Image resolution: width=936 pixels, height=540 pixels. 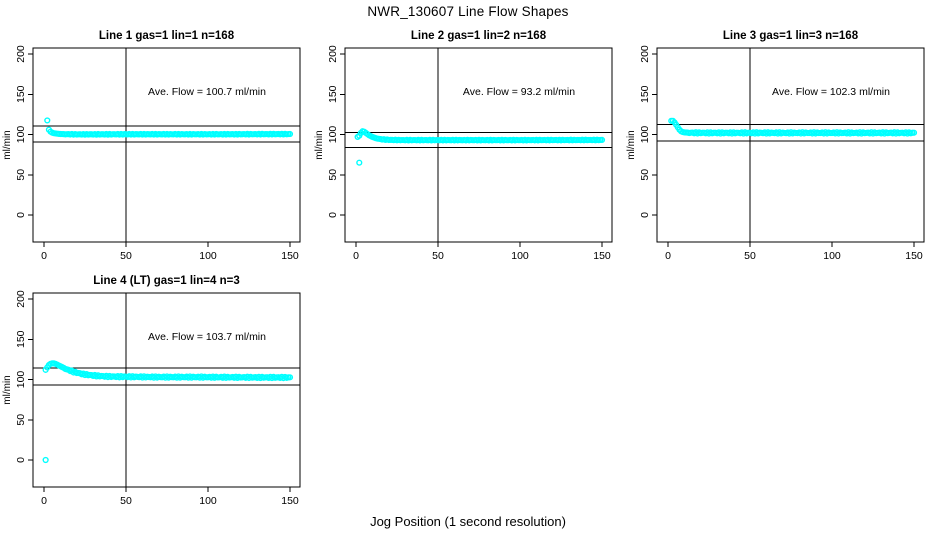 What do you see at coordinates (791, 36) in the screenshot?
I see `panel-title: Line 3 gas=1 lin=3 n=168` at bounding box center [791, 36].